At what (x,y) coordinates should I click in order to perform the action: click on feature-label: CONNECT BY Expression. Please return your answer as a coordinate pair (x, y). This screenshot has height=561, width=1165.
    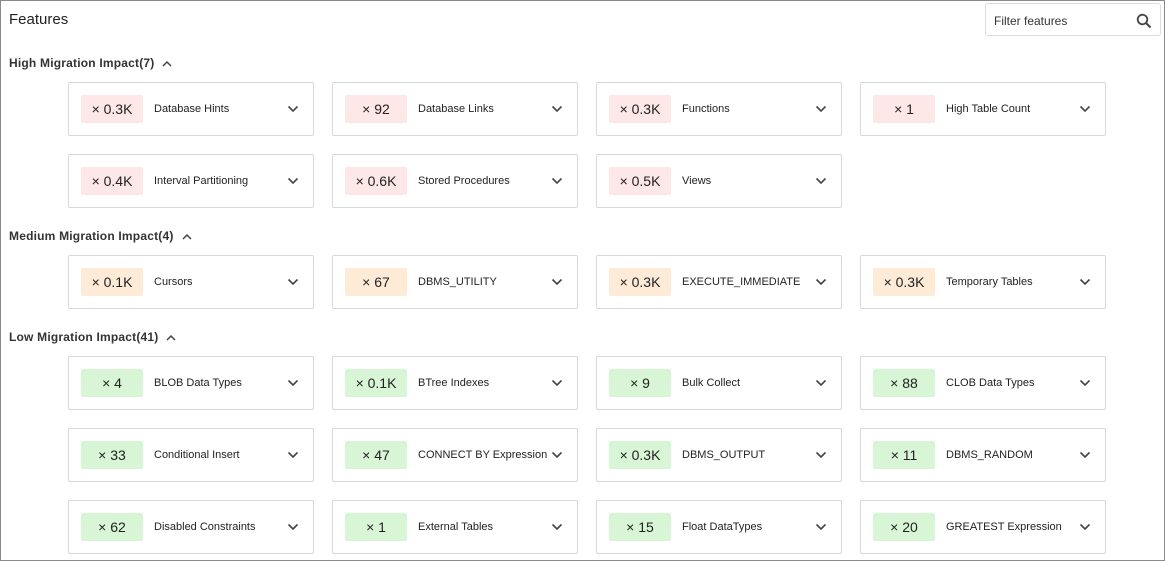
    Looking at the image, I should click on (483, 455).